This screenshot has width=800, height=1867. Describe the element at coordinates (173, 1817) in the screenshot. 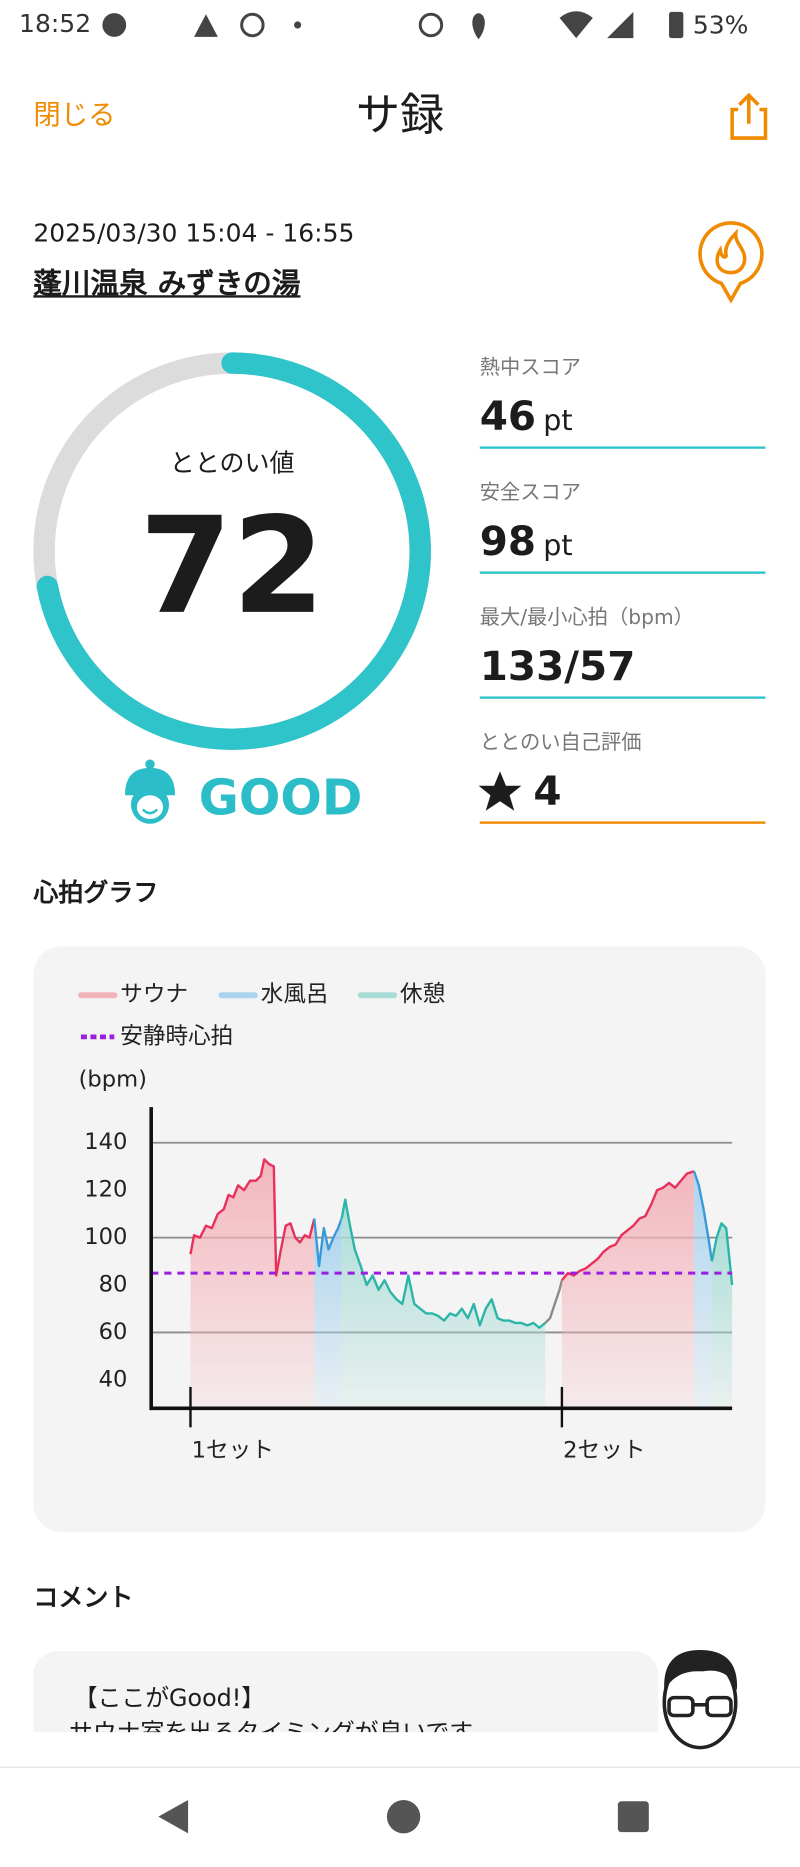

I see `nav-back` at that location.